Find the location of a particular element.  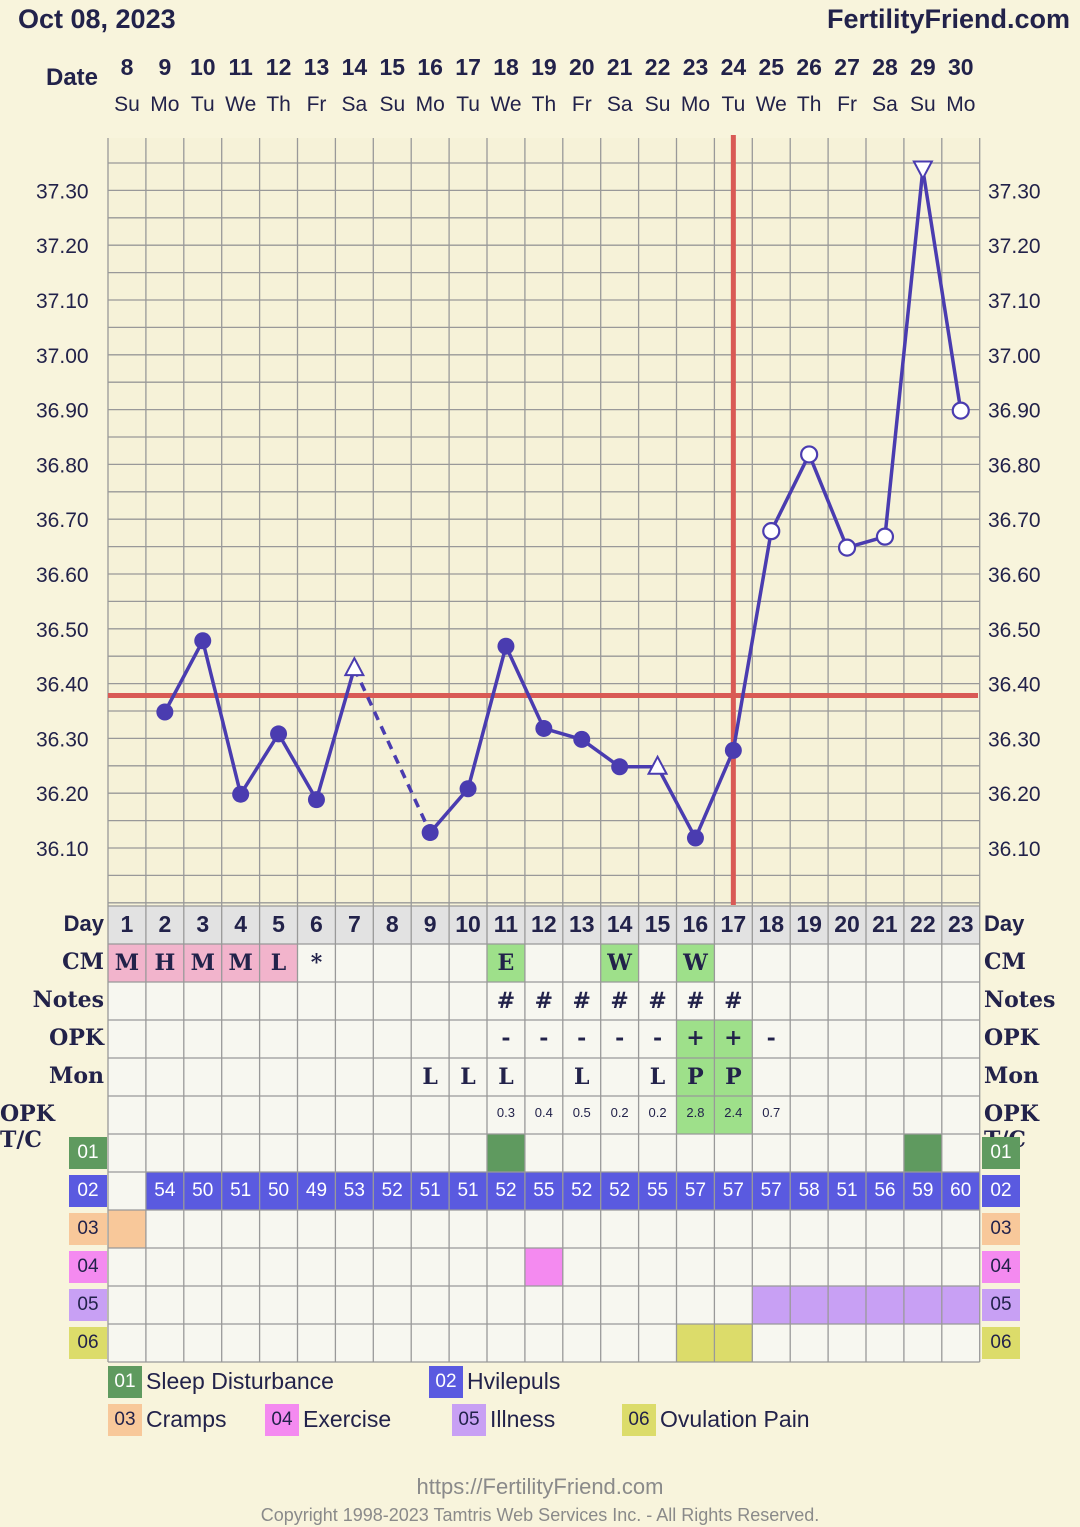

legend-label: Ovulation Pain is located at coordinates (735, 1419).